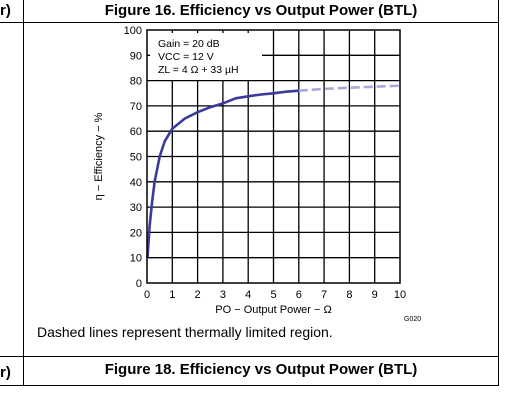  What do you see at coordinates (349, 88) in the screenshot?
I see `series-line-dashed` at bounding box center [349, 88].